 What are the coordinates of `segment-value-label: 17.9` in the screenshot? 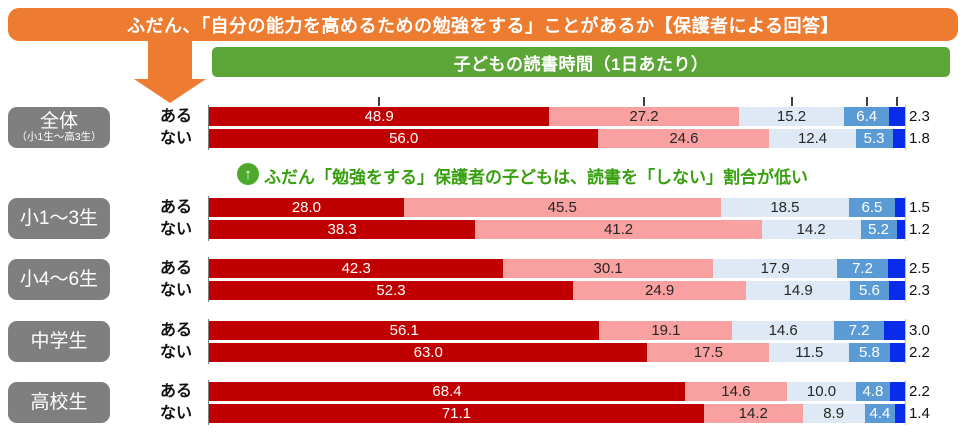 It's located at (775, 268).